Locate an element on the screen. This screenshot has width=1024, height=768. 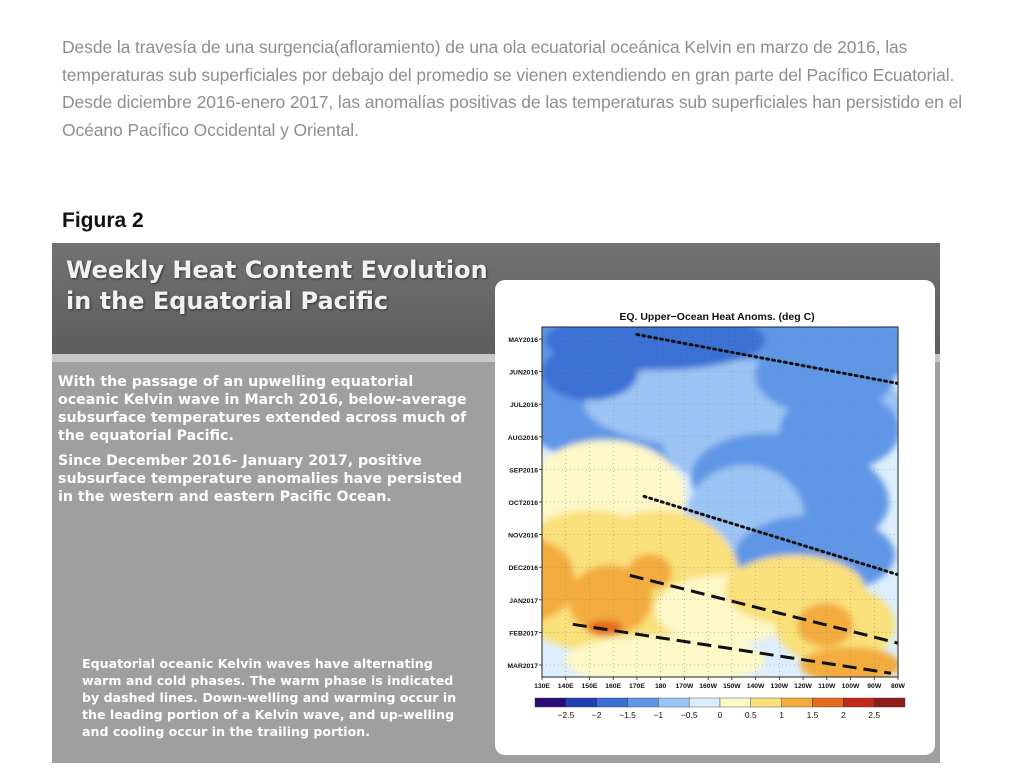
kelvin-wave-lines is located at coordinates (735, 504).